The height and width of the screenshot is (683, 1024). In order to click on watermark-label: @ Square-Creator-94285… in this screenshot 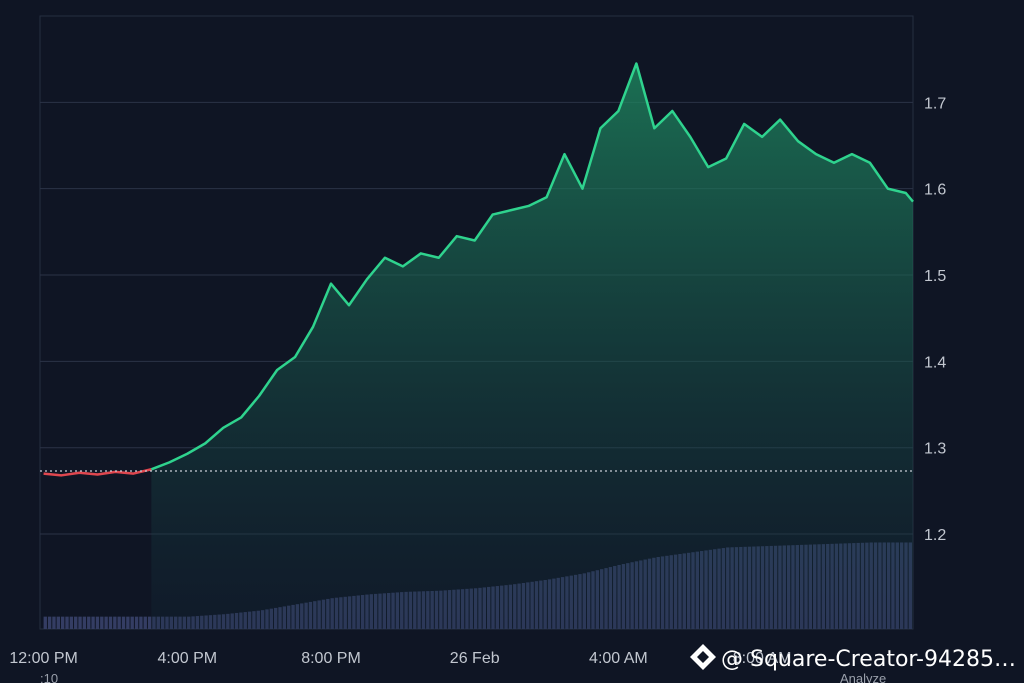, I will do `click(868, 659)`.